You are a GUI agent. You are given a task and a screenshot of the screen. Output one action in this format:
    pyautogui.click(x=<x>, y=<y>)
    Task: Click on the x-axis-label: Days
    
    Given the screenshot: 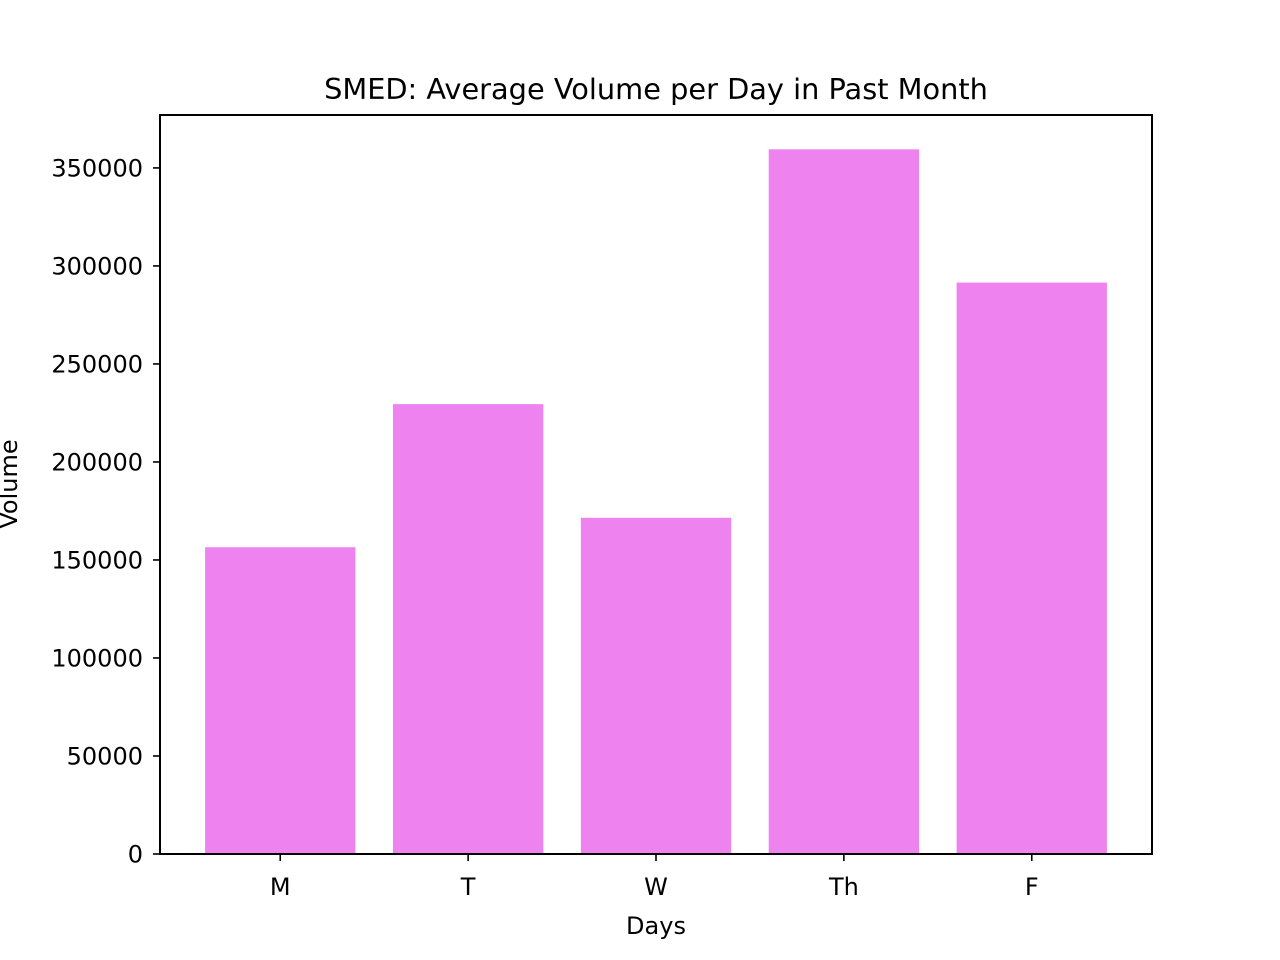 What is the action you would take?
    pyautogui.click(x=656, y=926)
    